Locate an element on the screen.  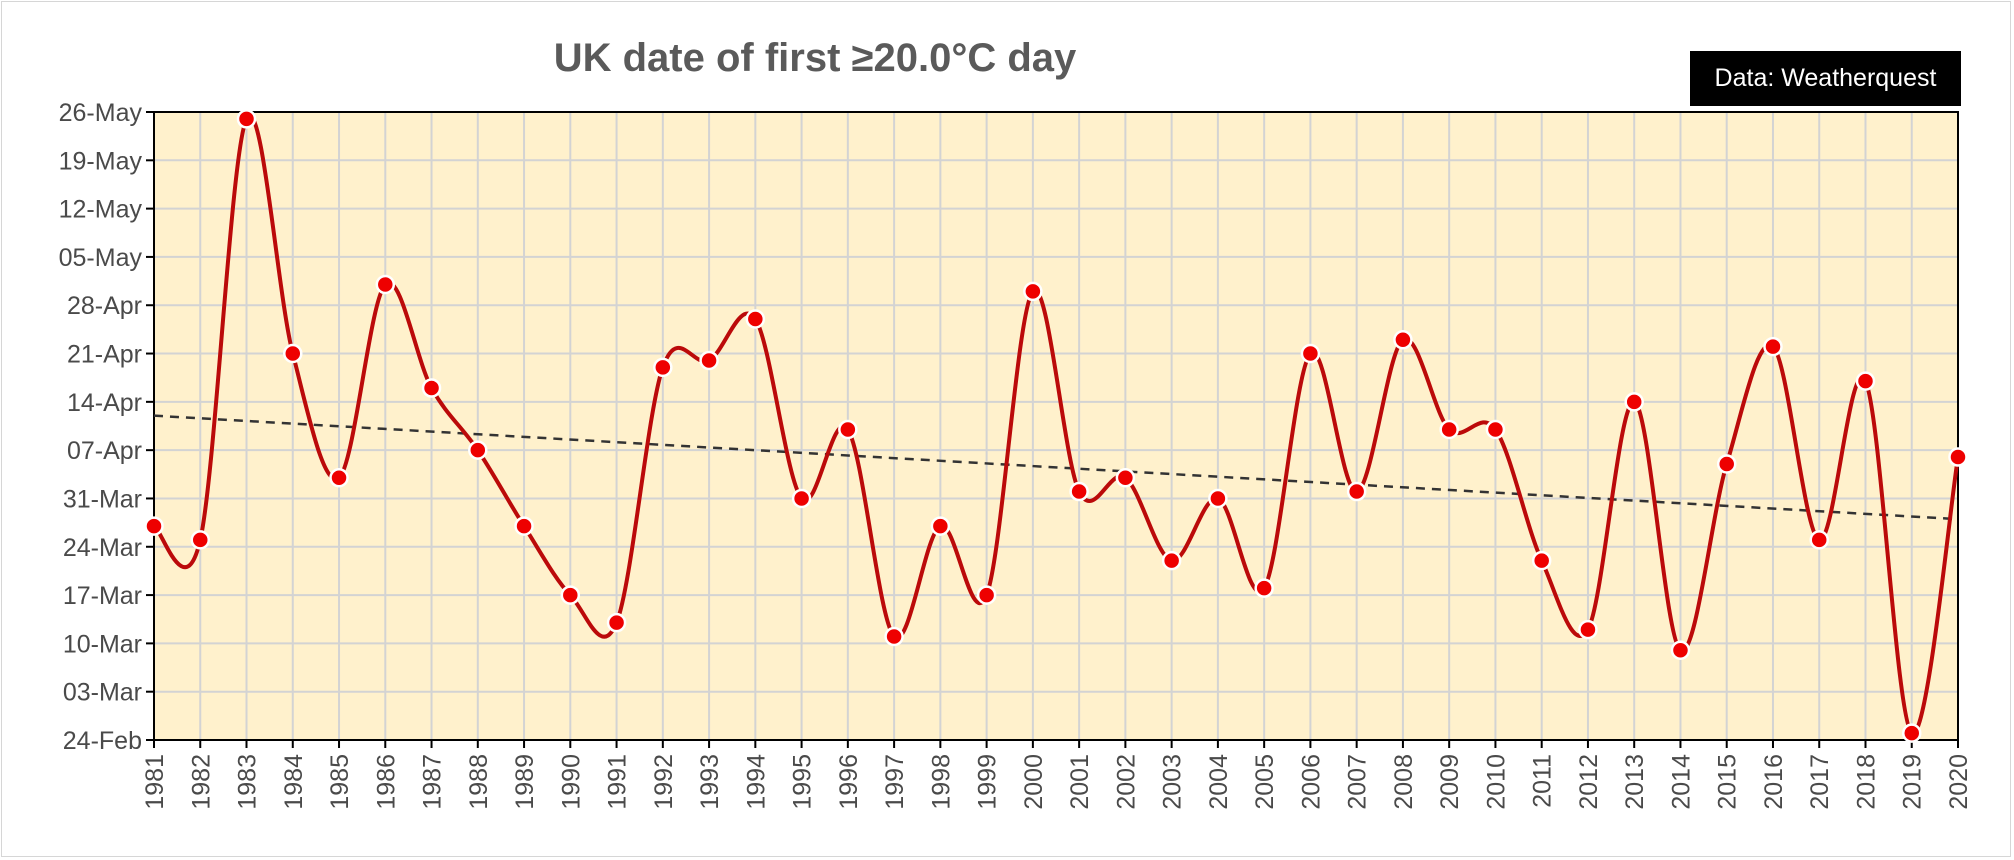
x-tick-label: 1996 is located at coordinates (849, 782).